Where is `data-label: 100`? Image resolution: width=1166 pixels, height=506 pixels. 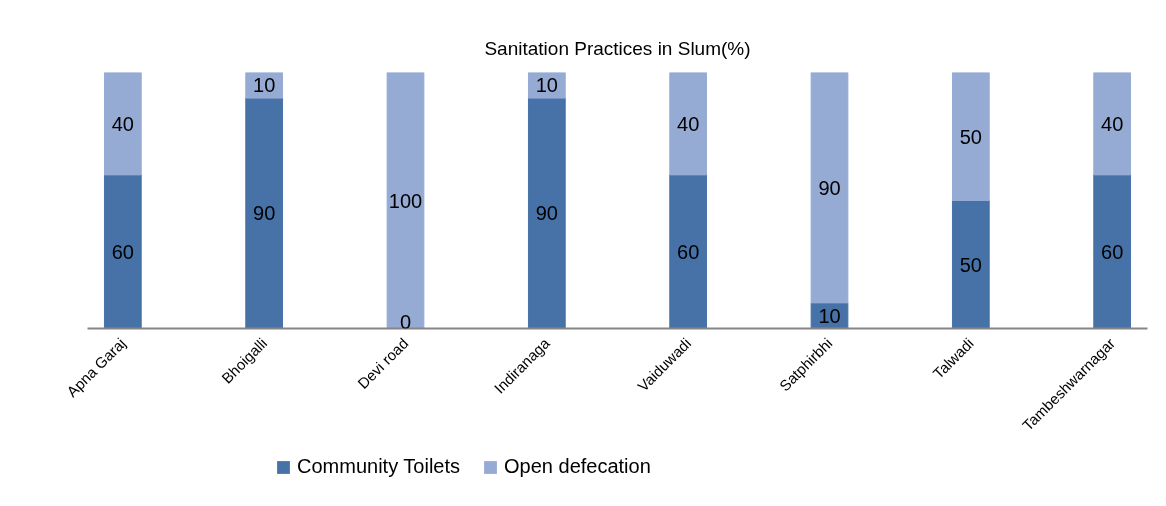
data-label: 100 is located at coordinates (405, 200).